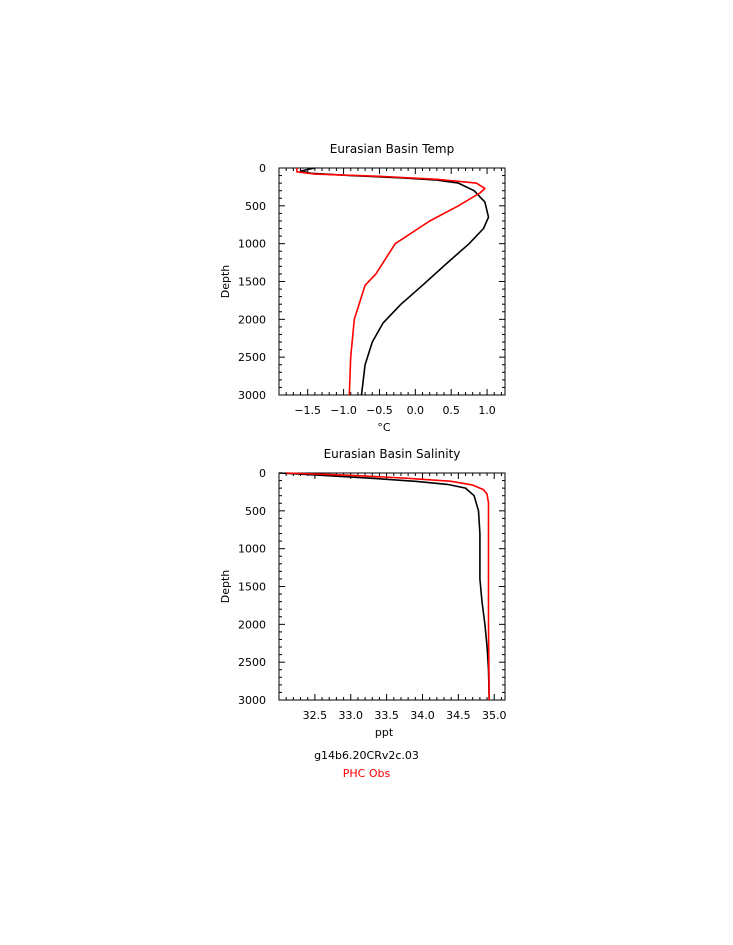  I want to click on chart-title: Eurasian Basin Salinity, so click(392, 454).